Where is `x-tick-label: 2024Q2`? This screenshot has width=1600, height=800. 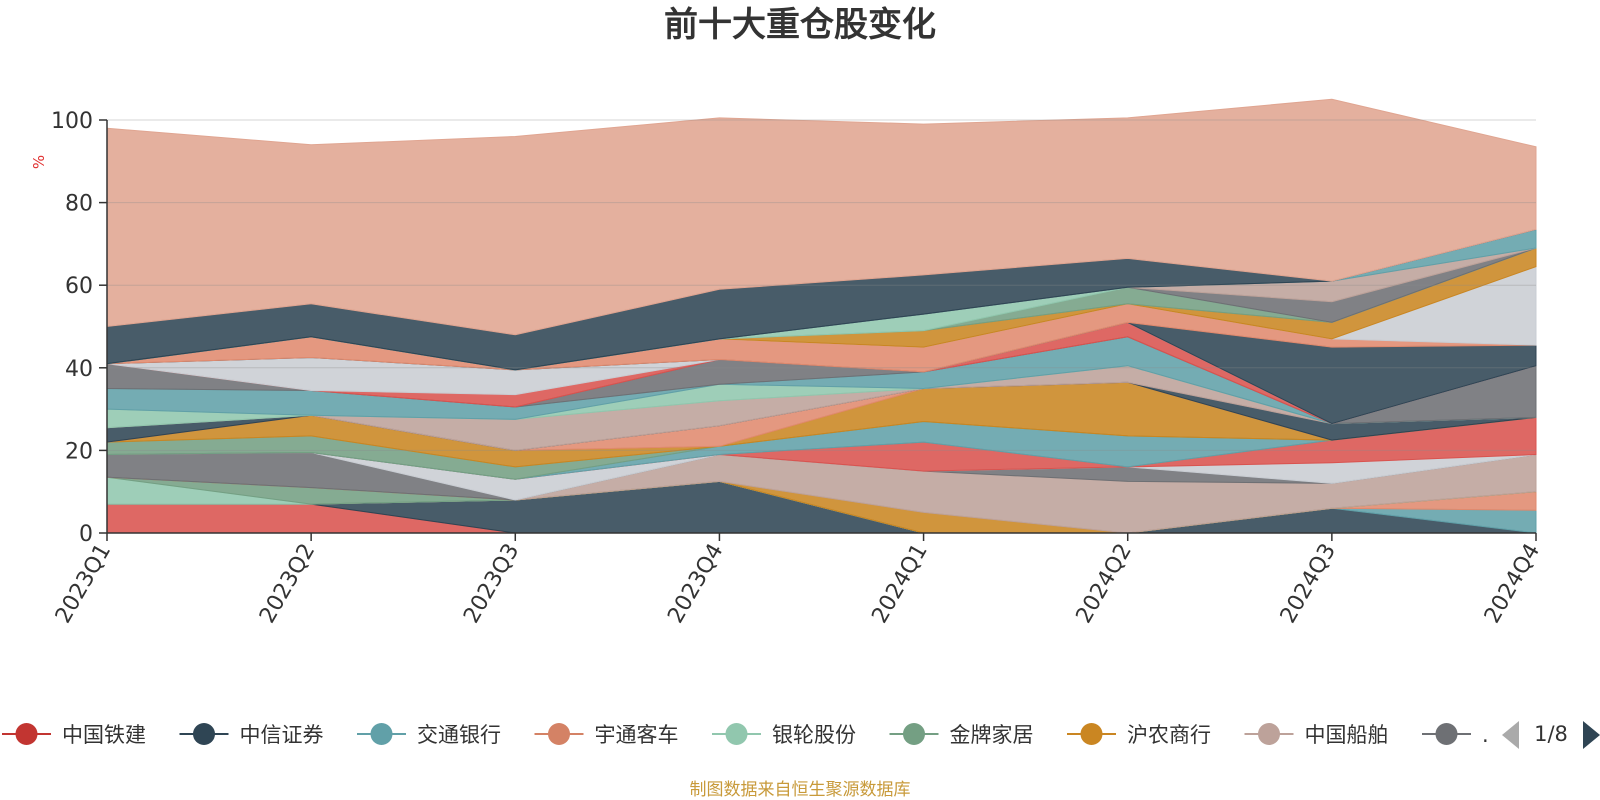
x-tick-label: 2024Q2 is located at coordinates (1104, 584).